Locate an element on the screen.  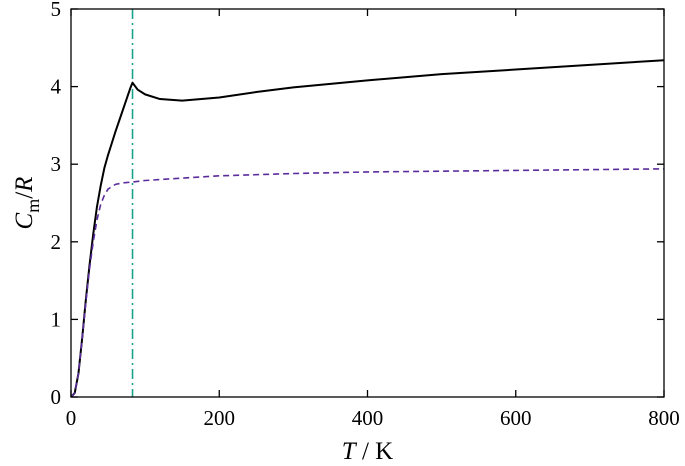
x-tick-label: 800 is located at coordinates (664, 418).